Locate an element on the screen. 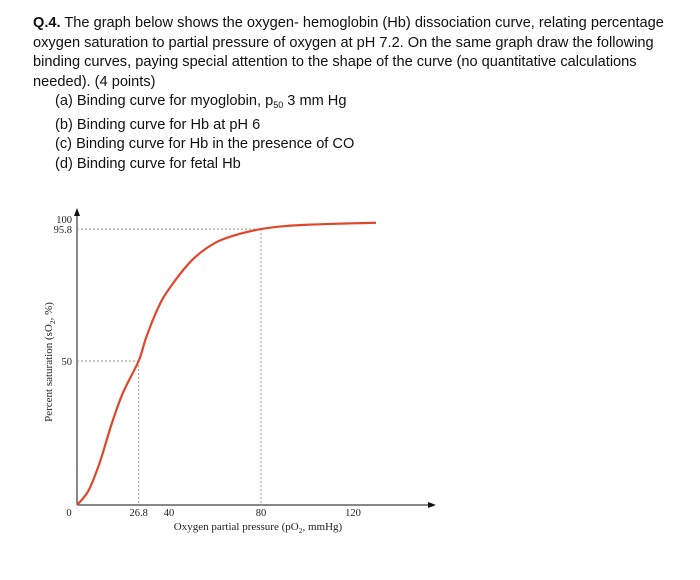 The width and height of the screenshot is (700, 580). x-tick-label: 40 is located at coordinates (169, 513).